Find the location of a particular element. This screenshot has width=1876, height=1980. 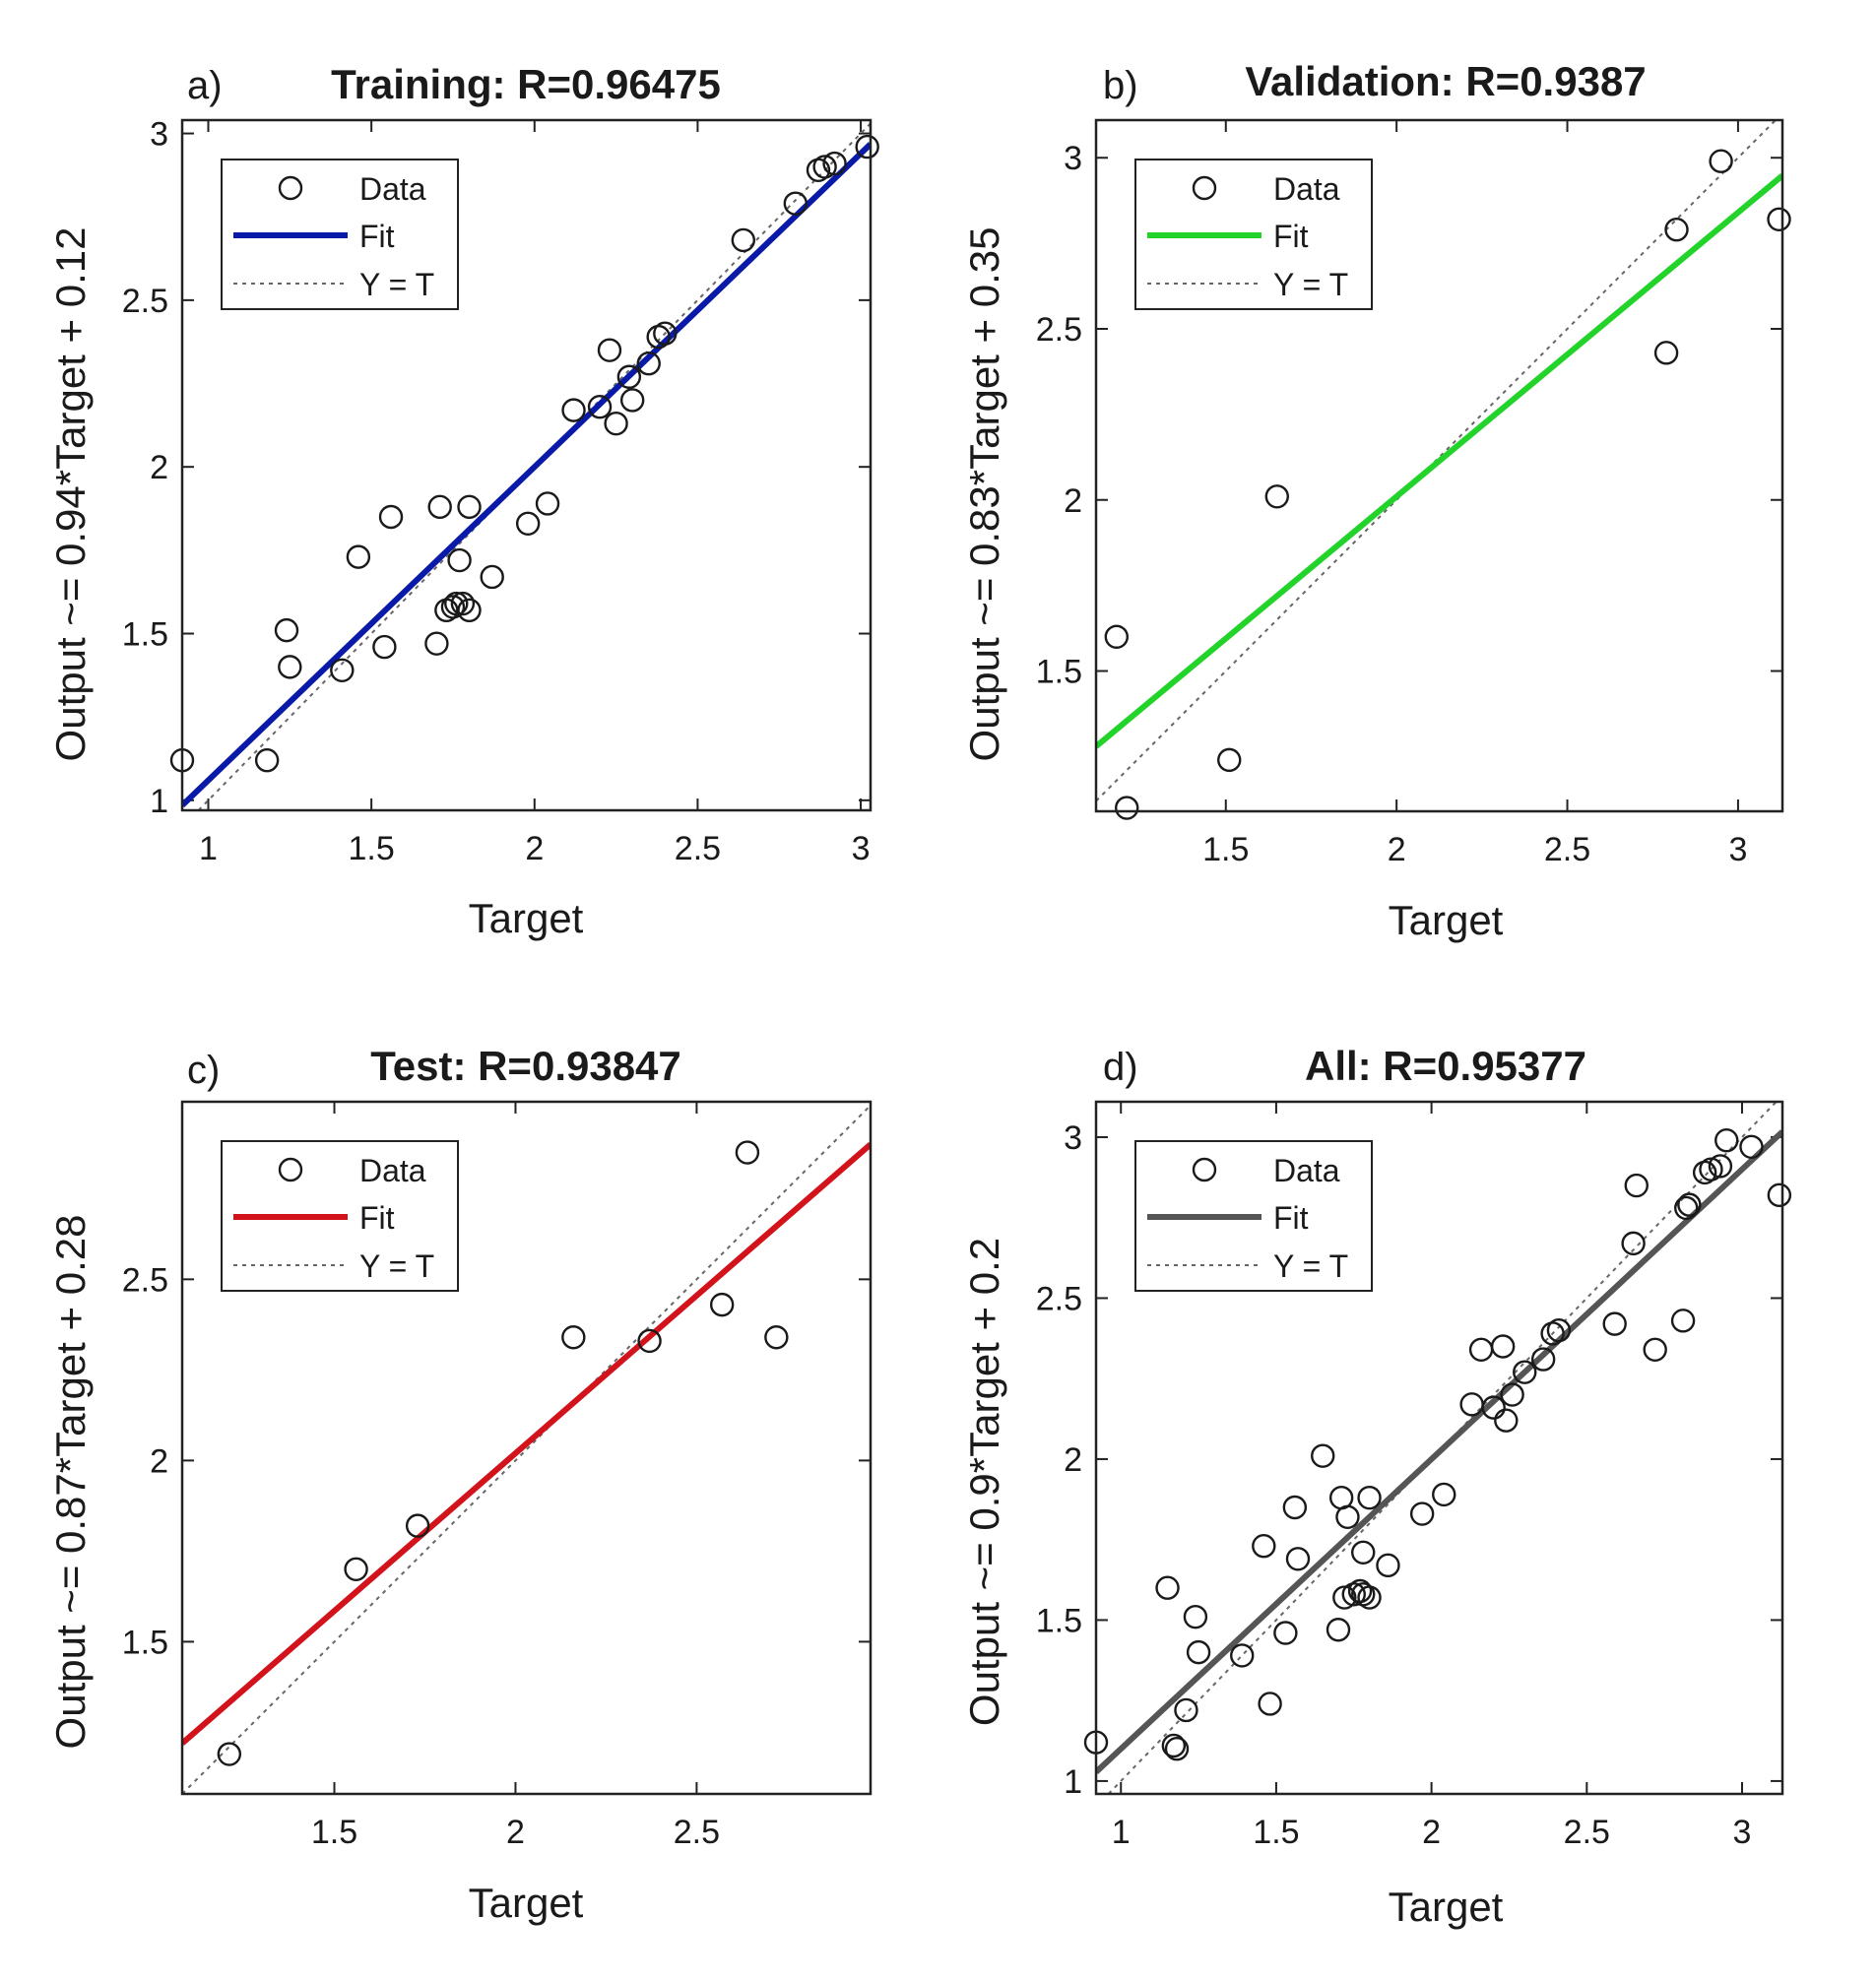

y-tick-label: 2.5 is located at coordinates (1059, 1298).